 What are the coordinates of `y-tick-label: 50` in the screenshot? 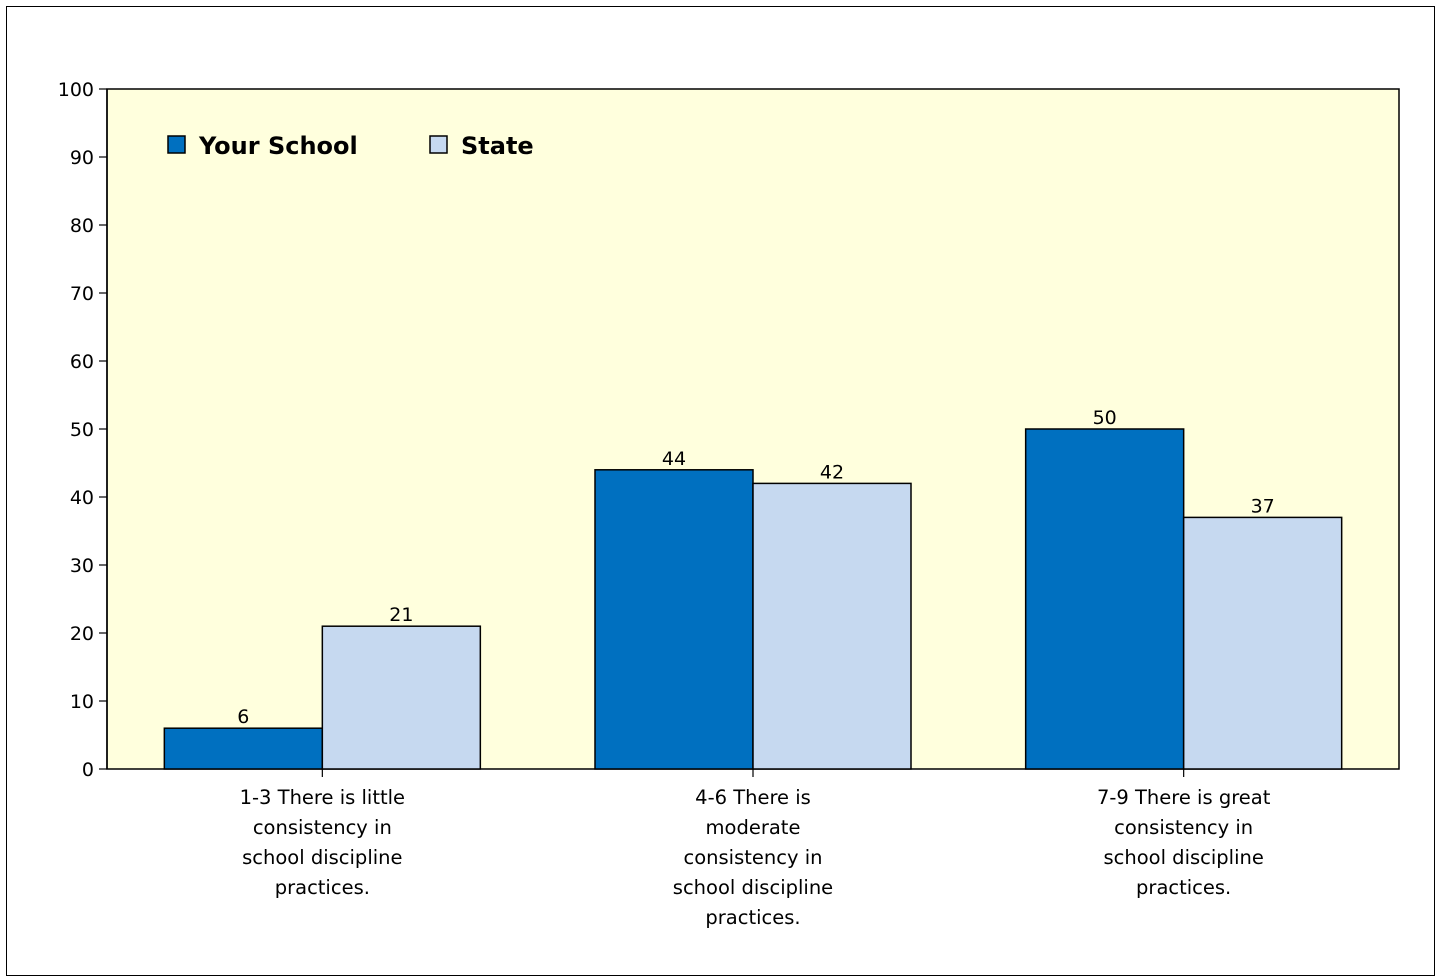 It's located at (82, 430).